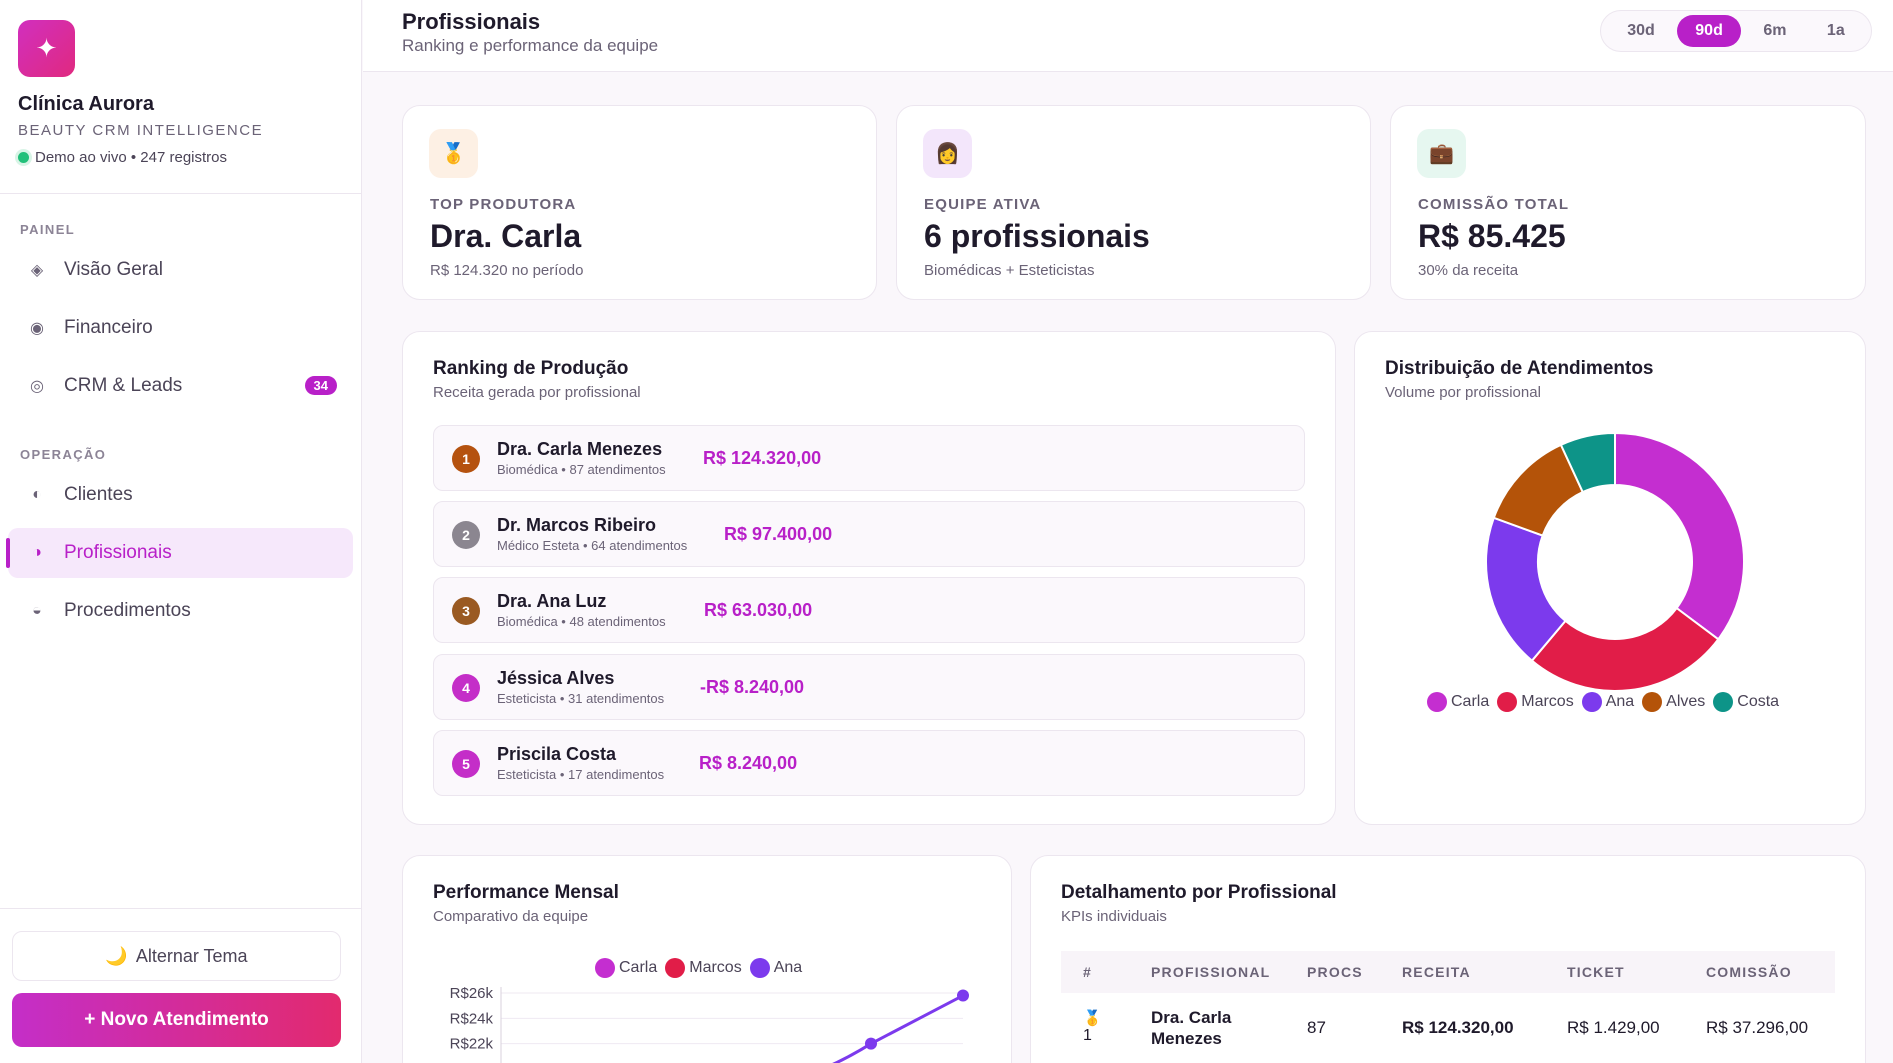 The image size is (1893, 1063). I want to click on legend-label: Carla, so click(1470, 701).